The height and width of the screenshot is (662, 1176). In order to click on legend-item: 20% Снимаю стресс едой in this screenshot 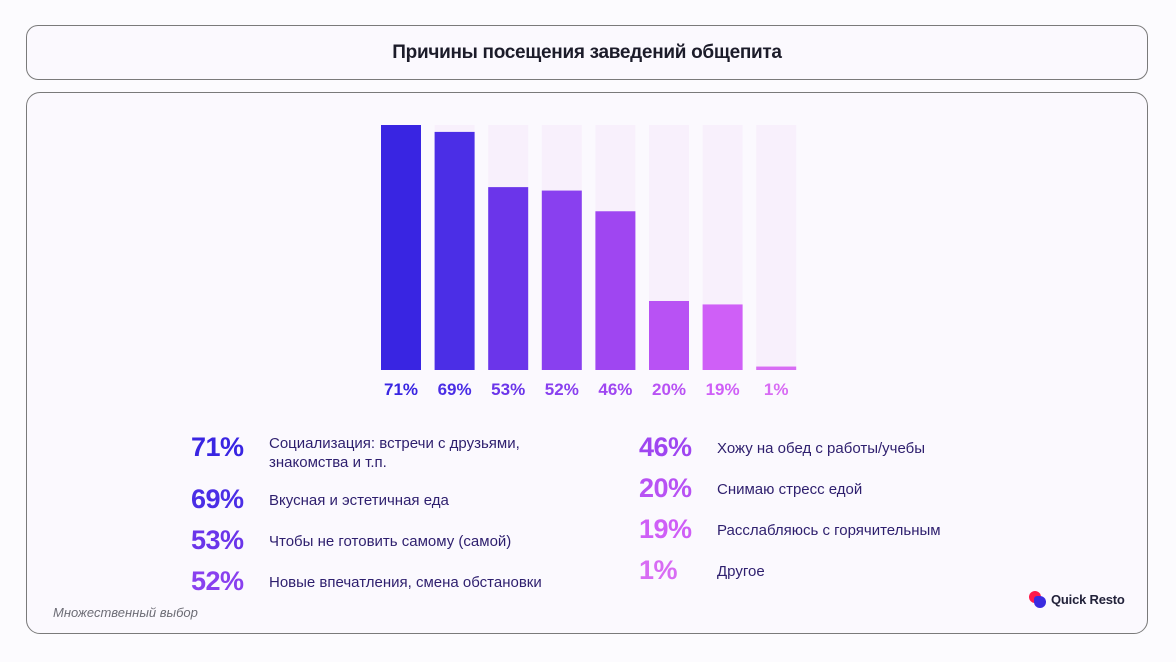, I will do `click(790, 493)`.